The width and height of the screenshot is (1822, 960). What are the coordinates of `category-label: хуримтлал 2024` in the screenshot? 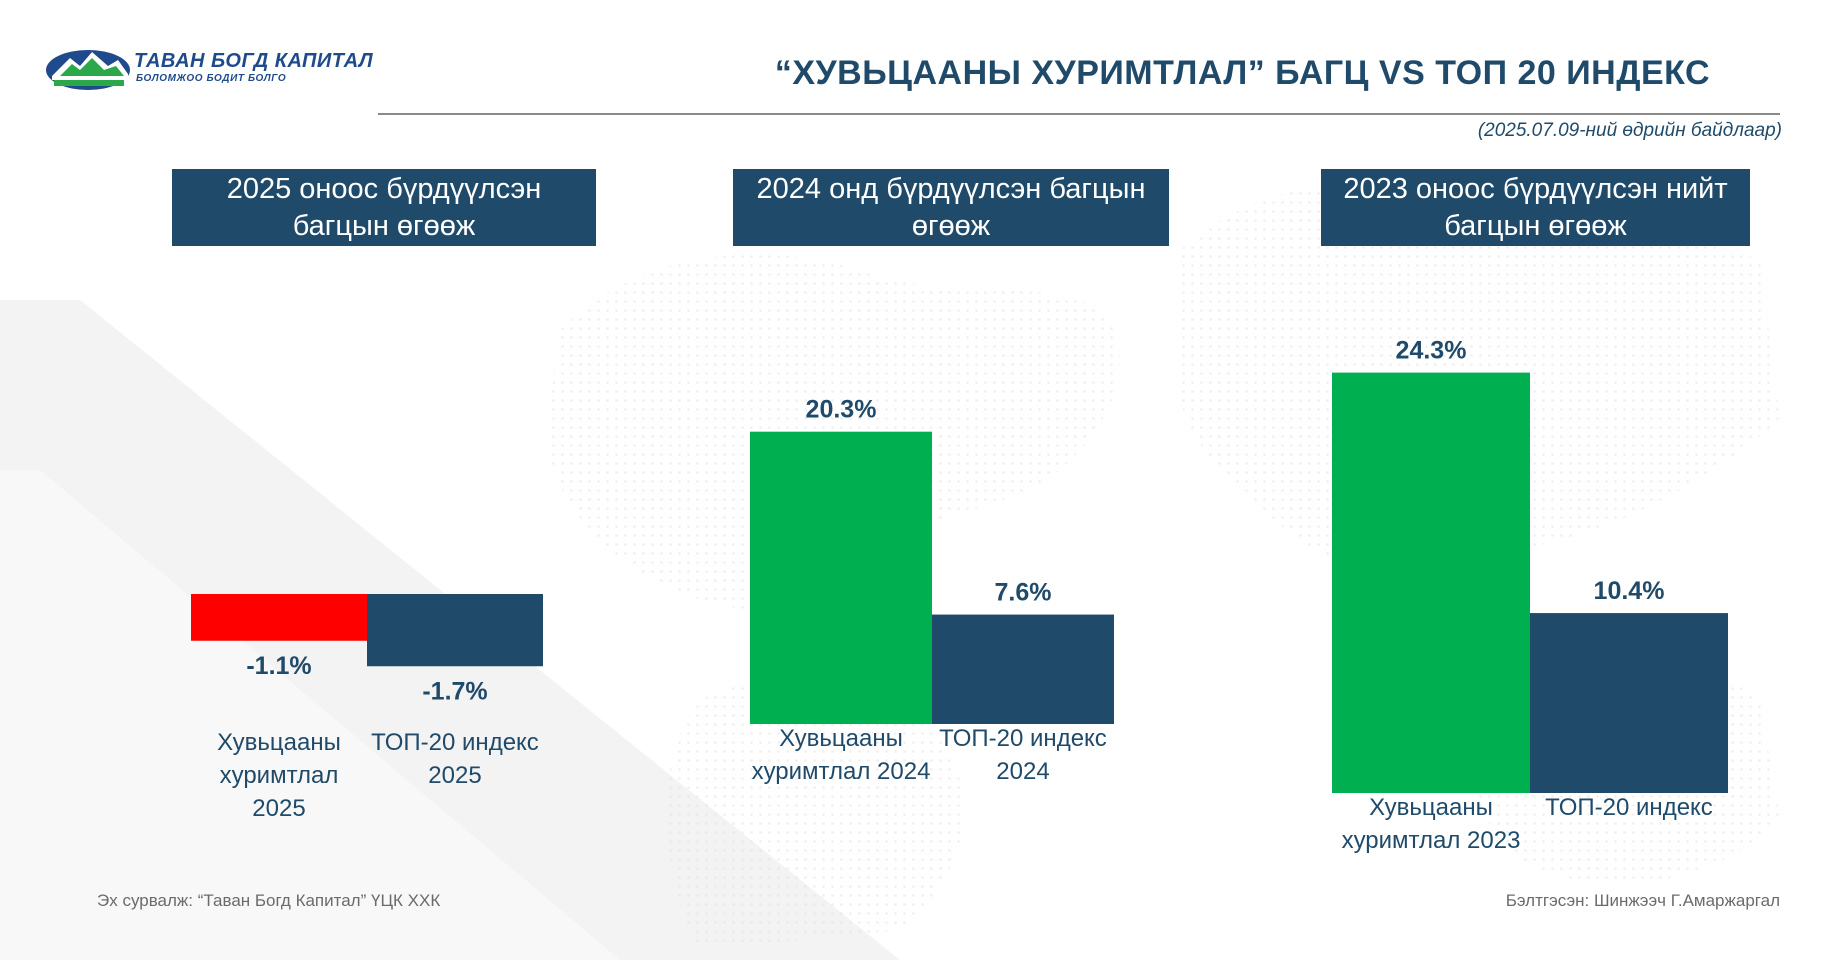 It's located at (841, 771).